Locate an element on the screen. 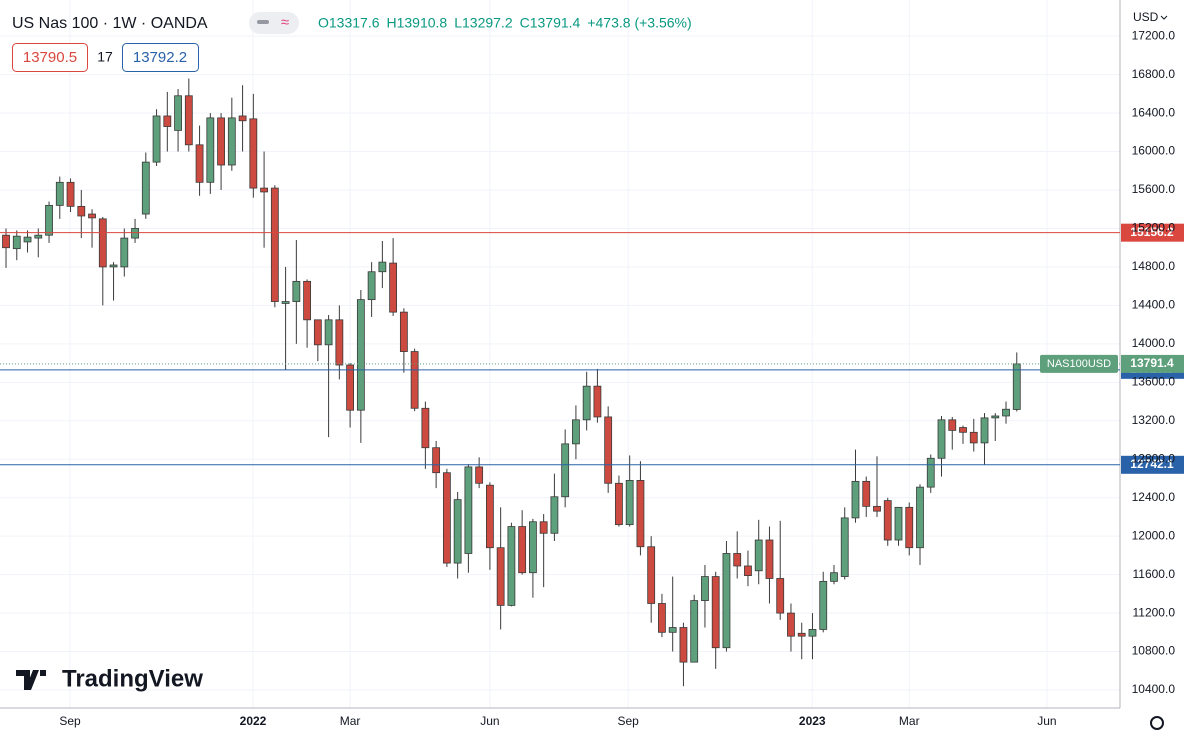 This screenshot has width=1184, height=738. price-label: 13791.4 is located at coordinates (1152, 363).